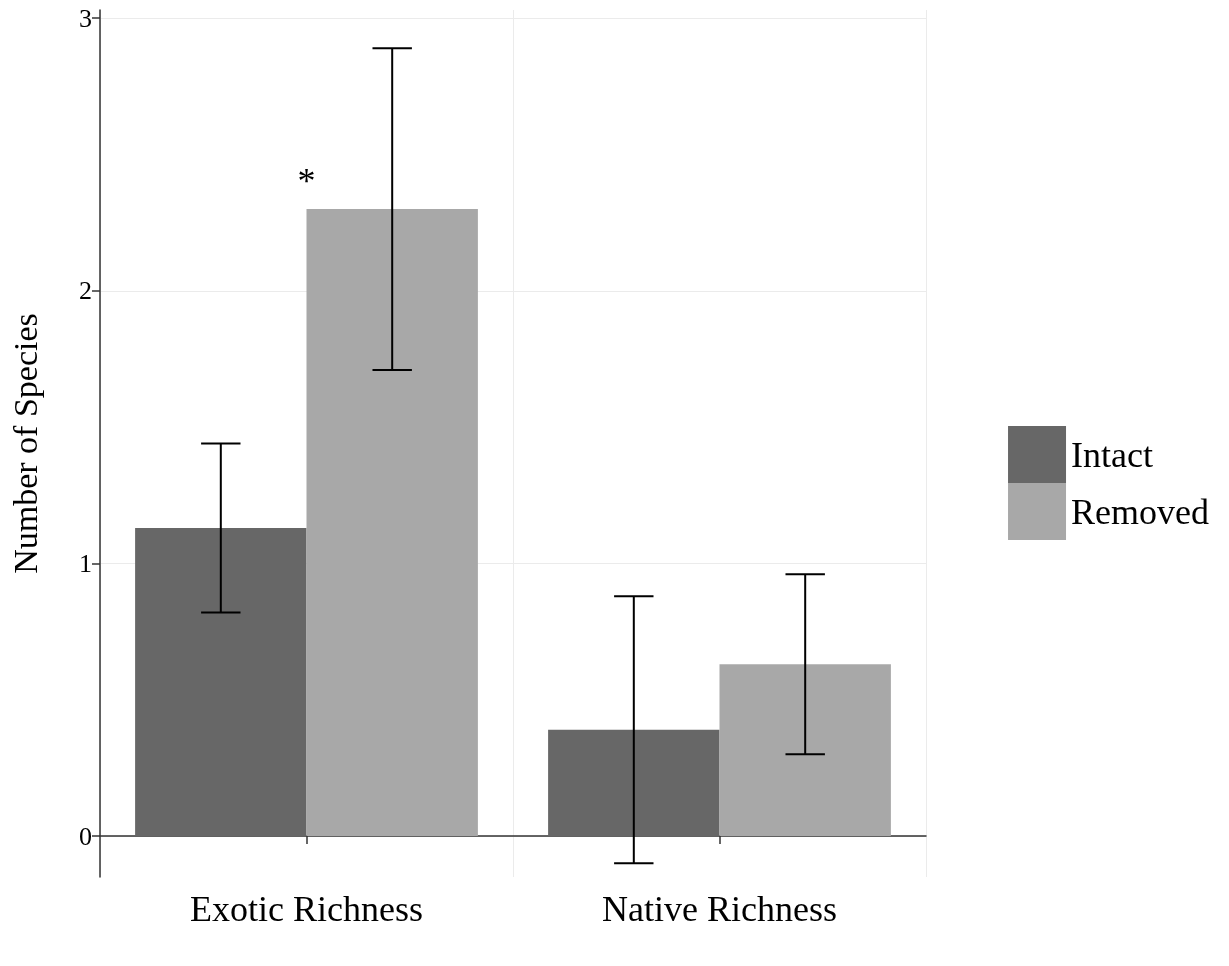  What do you see at coordinates (1112, 454) in the screenshot?
I see `legend-label: Intact` at bounding box center [1112, 454].